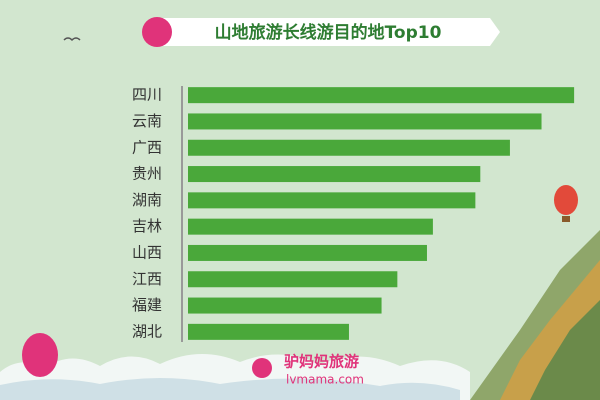  I want to click on chart-title: 山地旅游长线游目的地Top10, so click(328, 32).